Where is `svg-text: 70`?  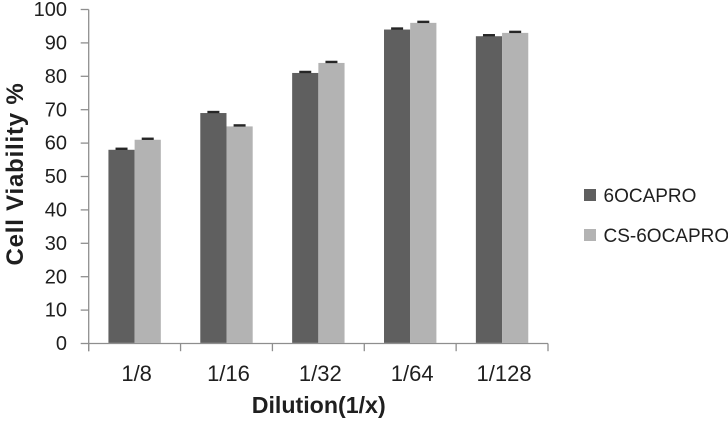
svg-text: 70 is located at coordinates (56, 110).